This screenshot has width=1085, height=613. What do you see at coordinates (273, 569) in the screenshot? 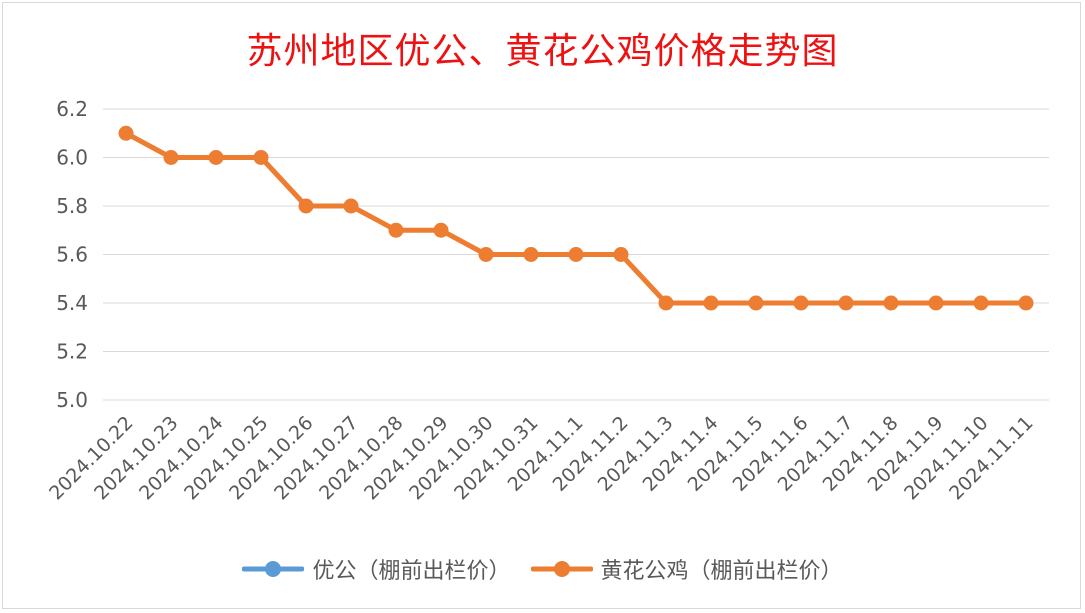
I see `legend-swatch-blue` at bounding box center [273, 569].